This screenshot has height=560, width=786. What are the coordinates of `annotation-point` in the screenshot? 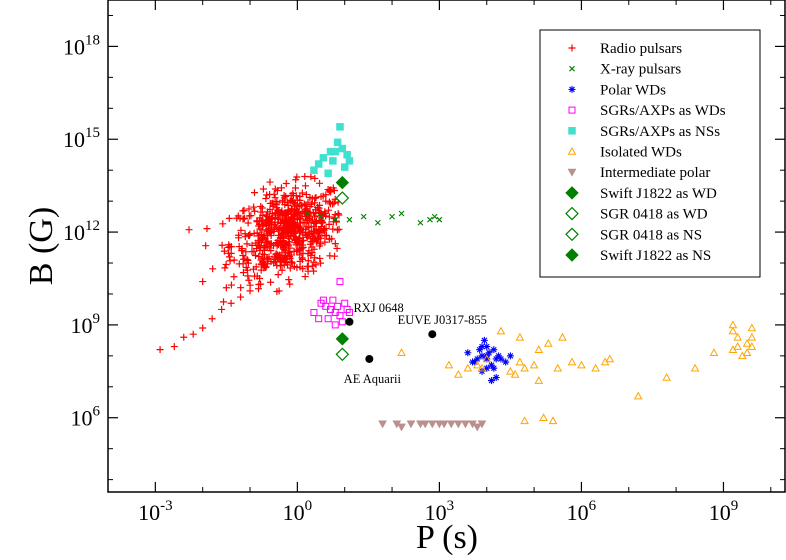 It's located at (369, 358).